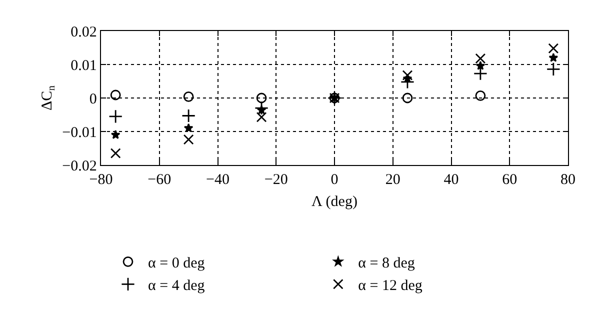 This screenshot has height=321, width=600. I want to click on y-tick-label: 0, so click(93, 99).